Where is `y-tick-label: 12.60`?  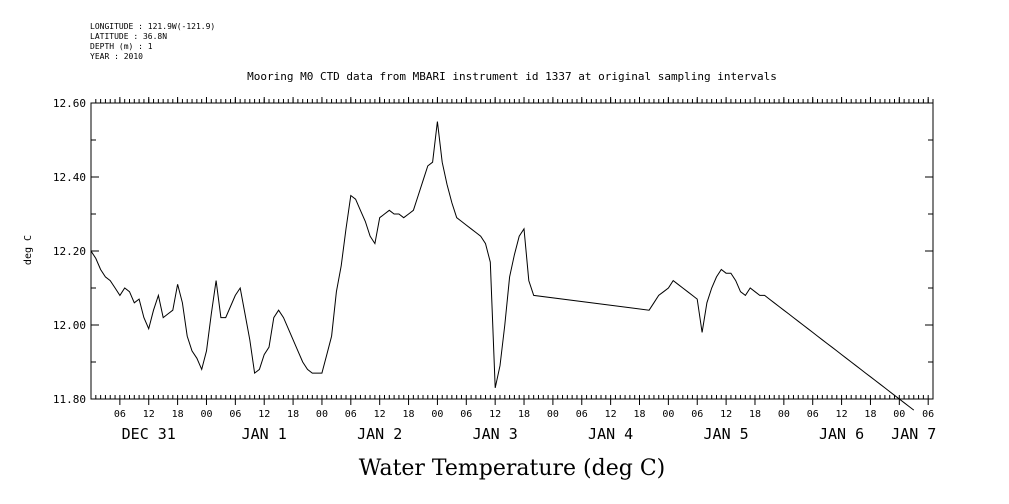 y-tick-label: 12.60 is located at coordinates (69, 103).